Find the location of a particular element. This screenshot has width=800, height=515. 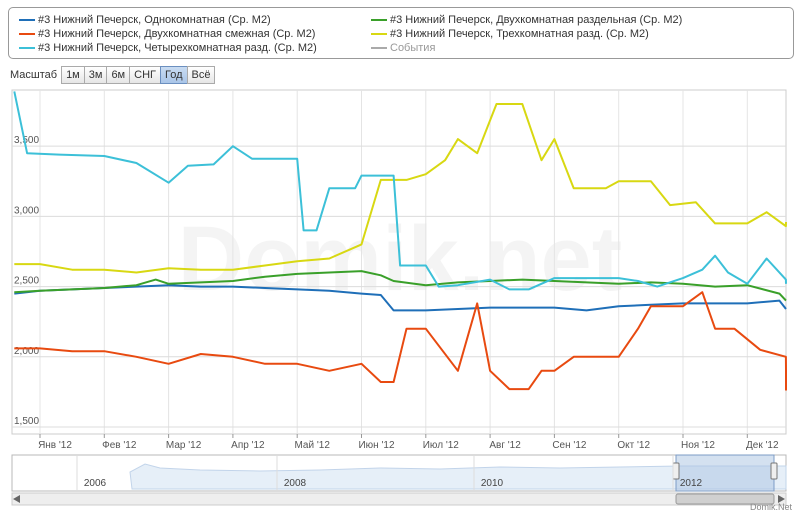

y-tick-label: 3,500 is located at coordinates (26, 140).